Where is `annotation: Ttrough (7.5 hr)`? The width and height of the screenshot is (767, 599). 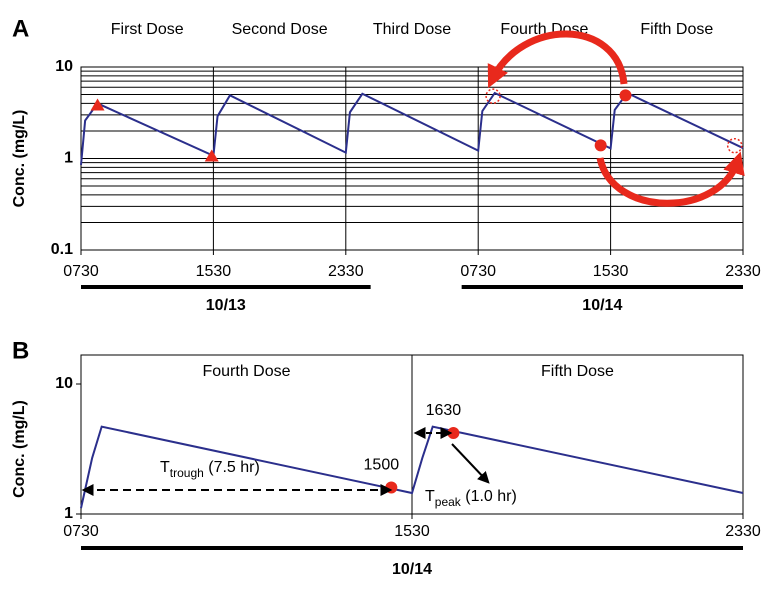
annotation: Ttrough (7.5 hr) is located at coordinates (210, 469).